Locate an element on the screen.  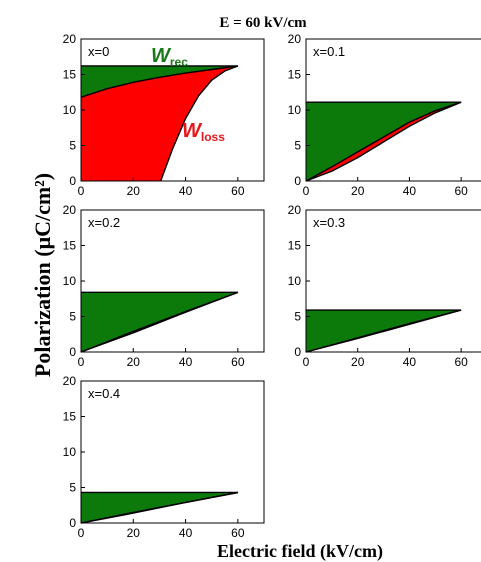
x-axis-label: Electric field (kV/cm) is located at coordinates (300, 551).